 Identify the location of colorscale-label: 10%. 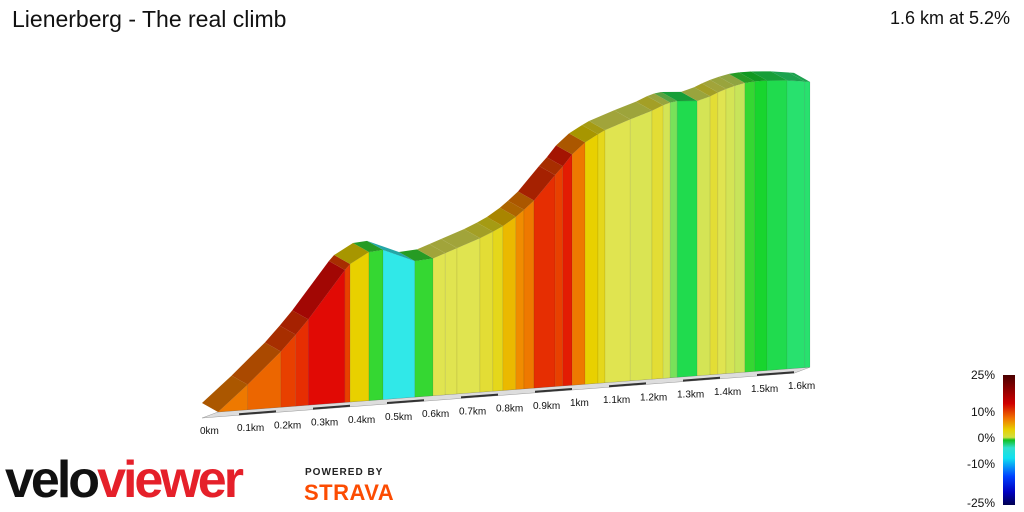
(982, 412).